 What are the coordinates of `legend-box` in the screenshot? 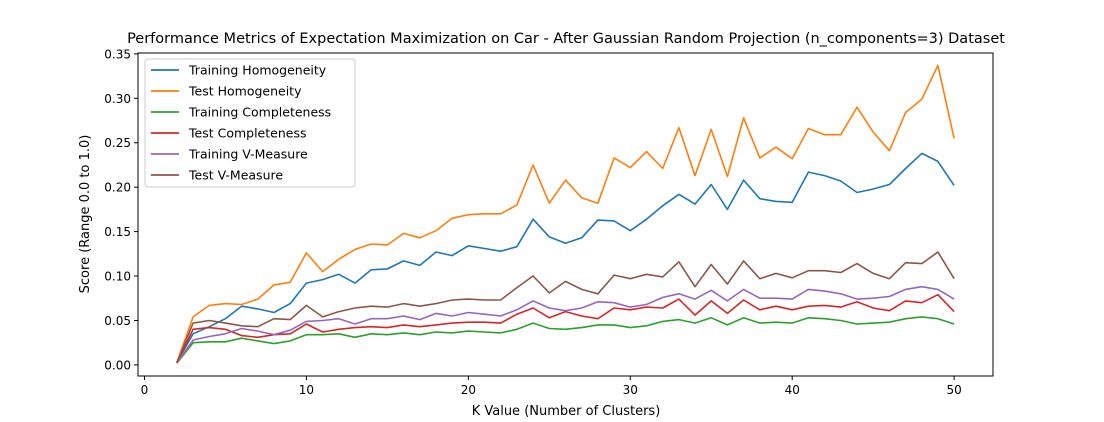 It's located at (250, 123).